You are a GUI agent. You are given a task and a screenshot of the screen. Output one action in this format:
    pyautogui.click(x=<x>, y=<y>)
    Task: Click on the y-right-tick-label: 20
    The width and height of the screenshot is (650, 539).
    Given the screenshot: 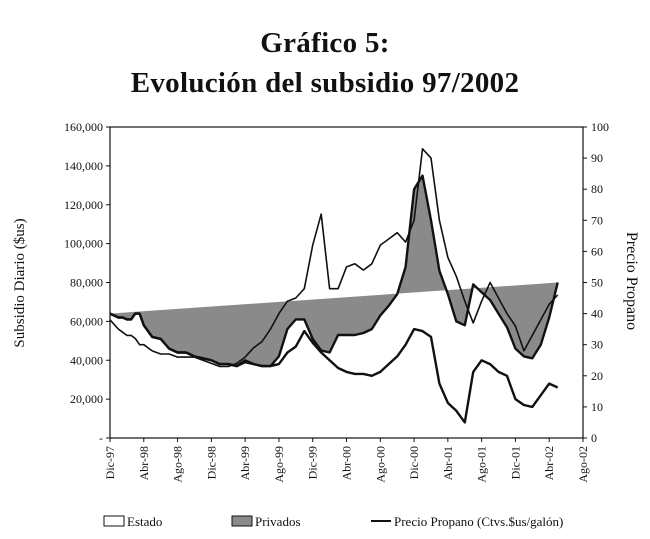 What is the action you would take?
    pyautogui.click(x=597, y=376)
    